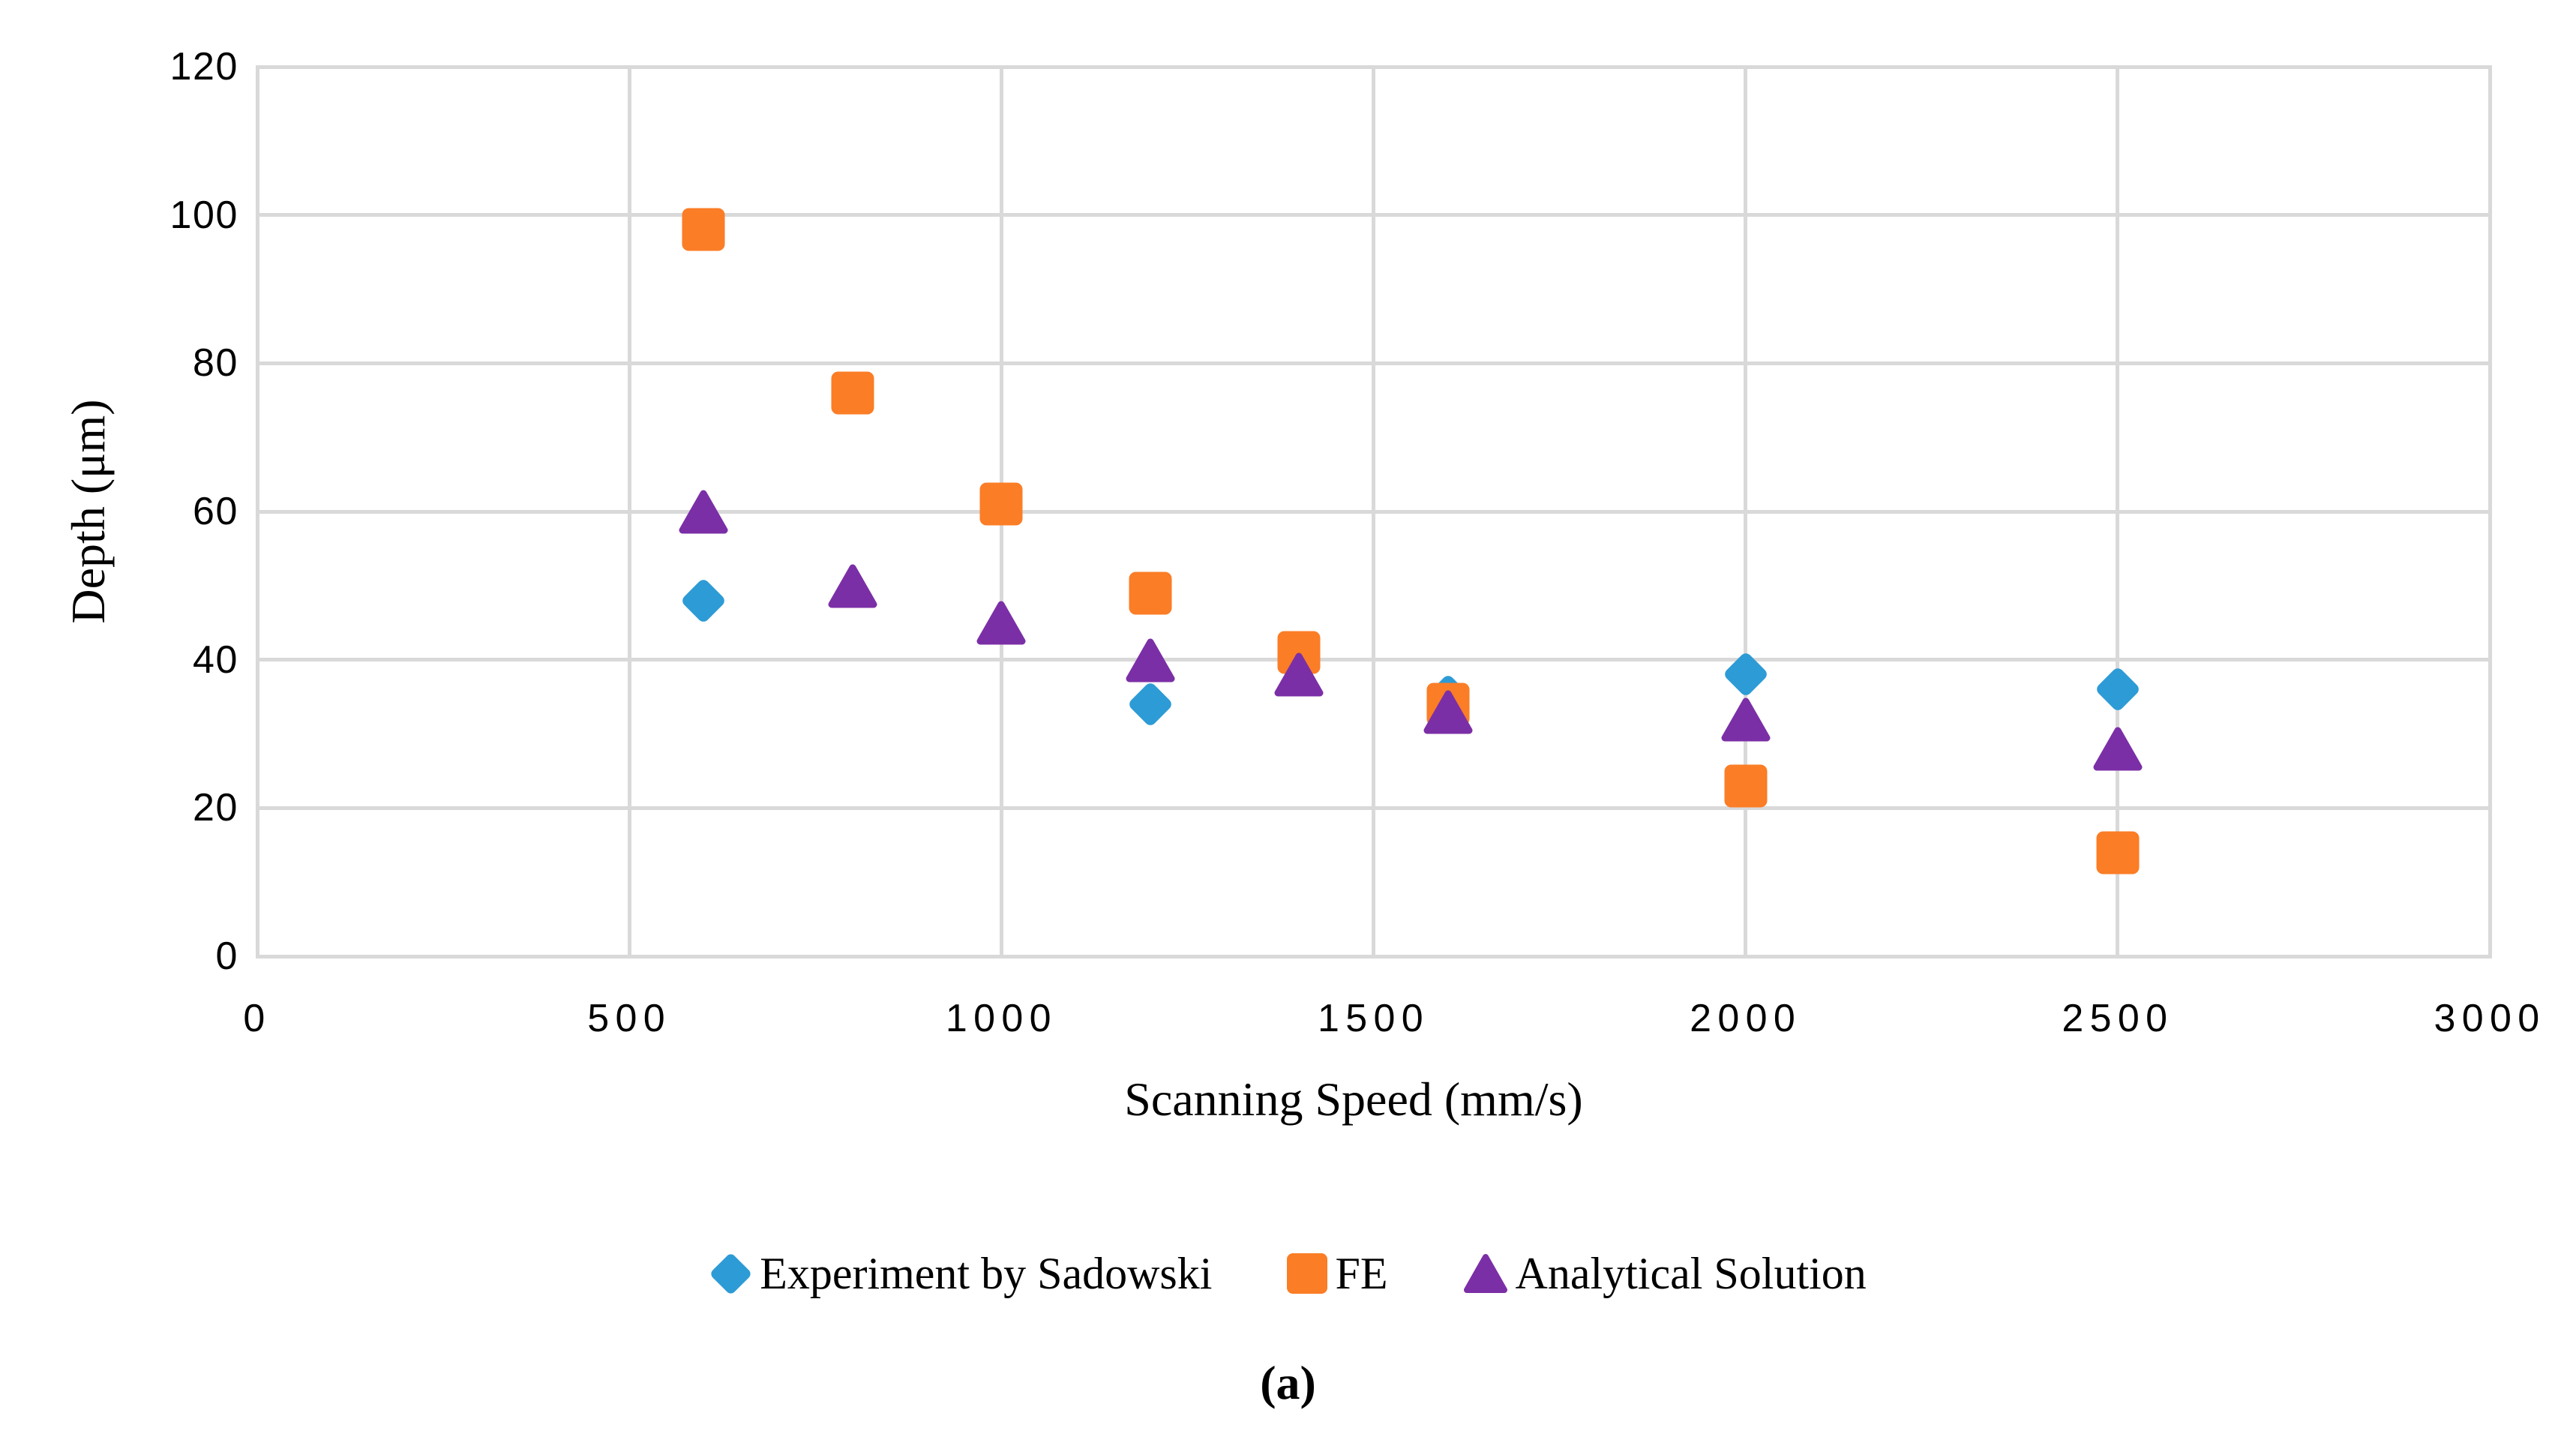 The height and width of the screenshot is (1440, 2576). Describe the element at coordinates (216, 808) in the screenshot. I see `y-tick-label: 20` at that location.